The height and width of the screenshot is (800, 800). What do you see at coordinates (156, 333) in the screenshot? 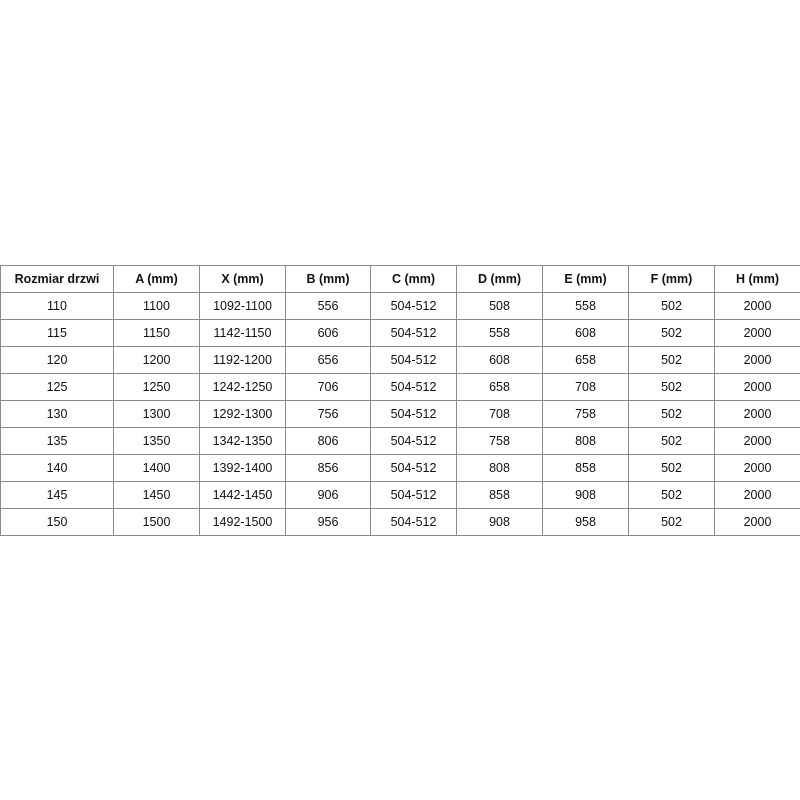
I see `table-cell: 1150` at bounding box center [156, 333].